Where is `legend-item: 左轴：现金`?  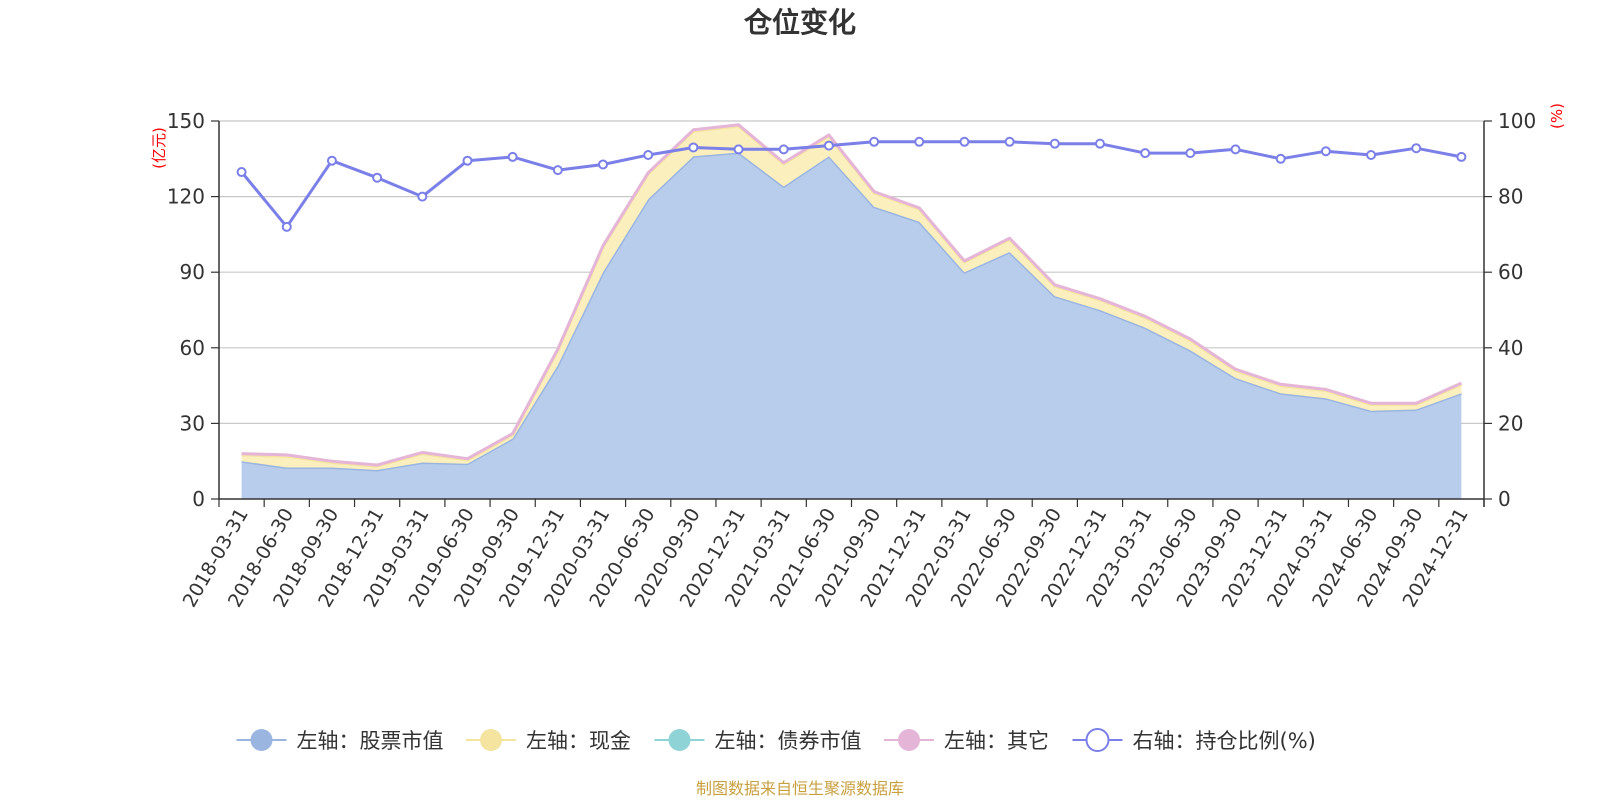 legend-item: 左轴：现金 is located at coordinates (548, 741).